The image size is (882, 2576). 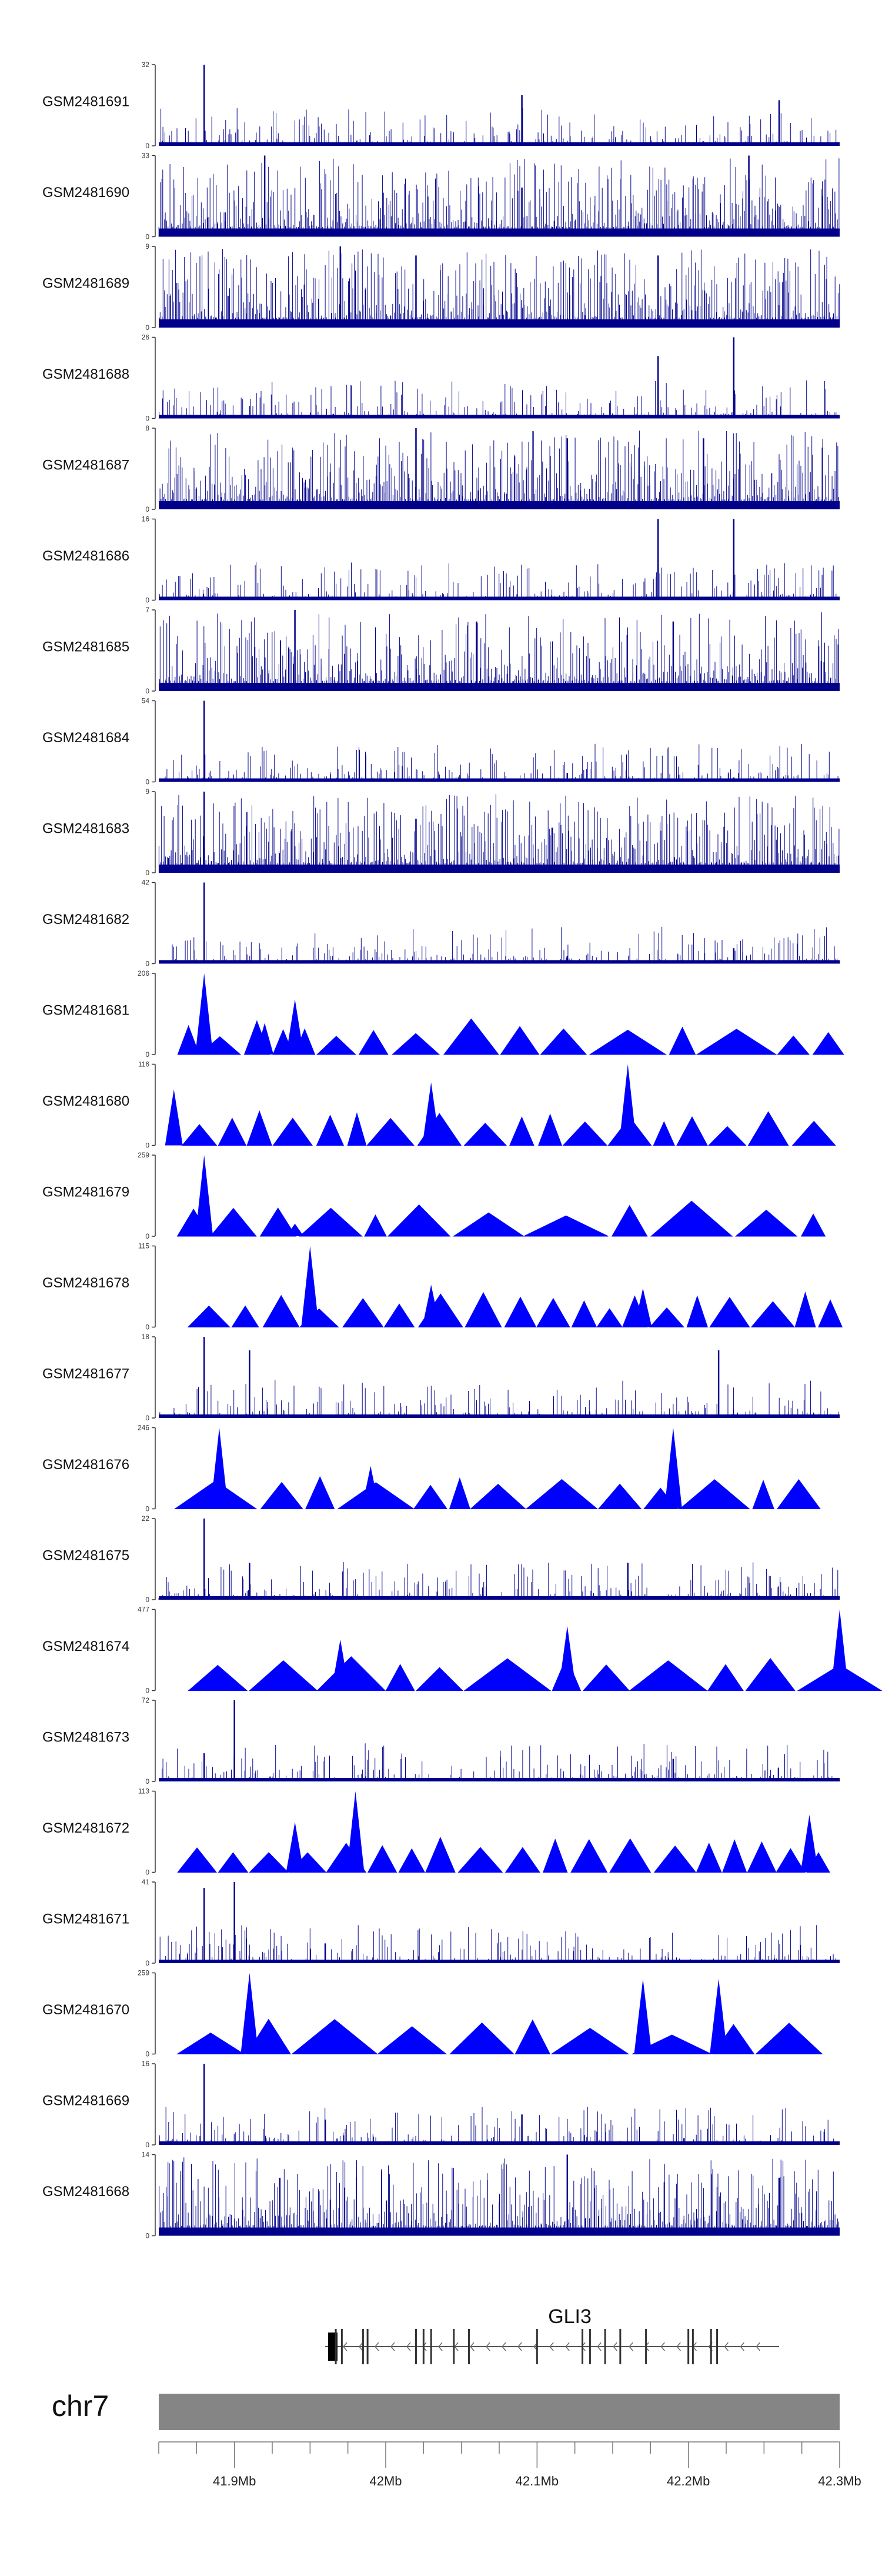 What do you see at coordinates (85, 193) in the screenshot?
I see `track-label: GSM2481690` at bounding box center [85, 193].